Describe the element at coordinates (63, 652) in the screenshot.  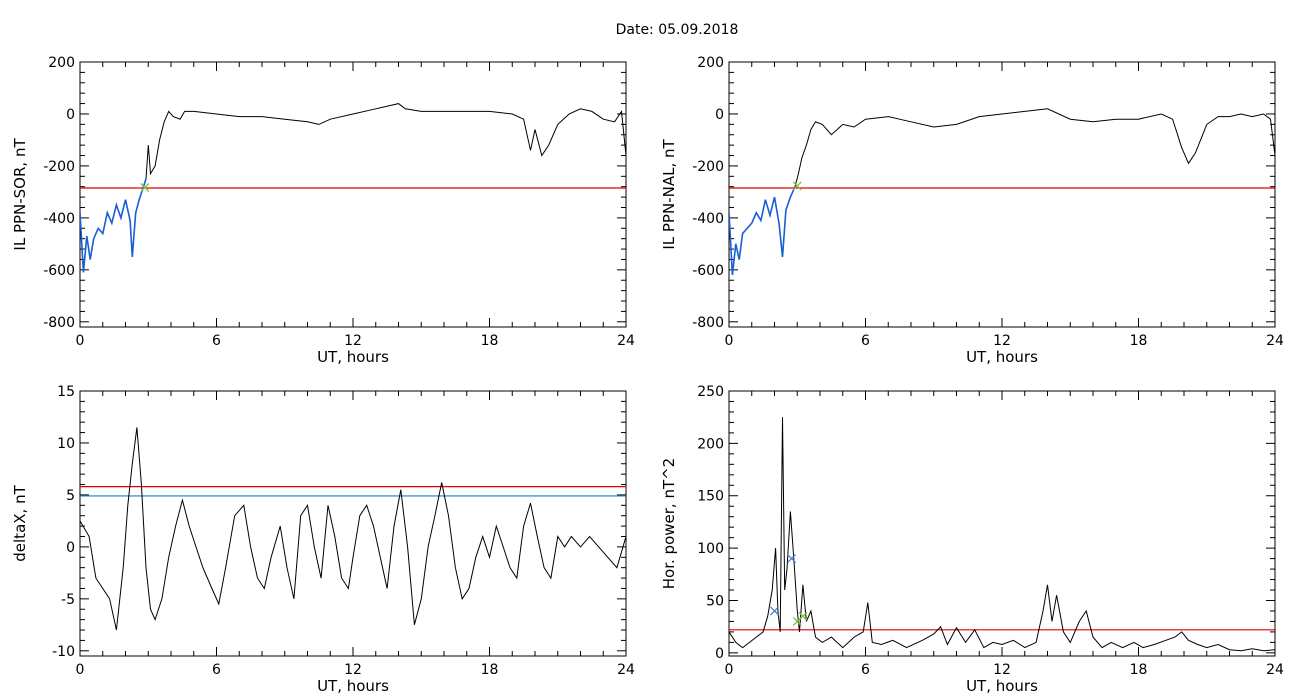
I see `y-tick-label: -10` at that location.